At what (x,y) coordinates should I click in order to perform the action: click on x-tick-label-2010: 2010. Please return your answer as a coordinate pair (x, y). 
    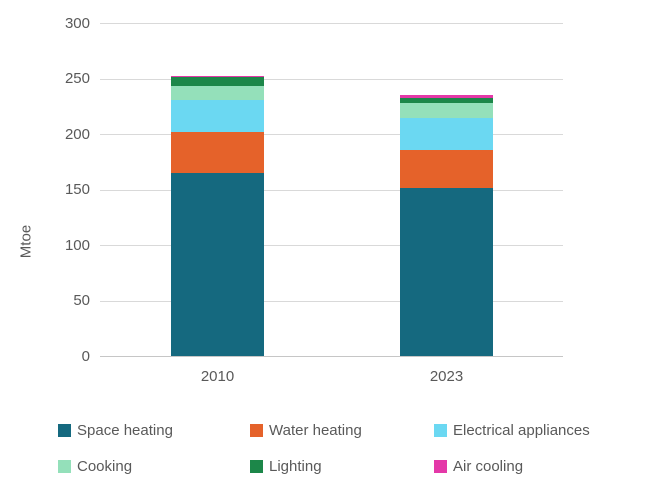
    Looking at the image, I should click on (217, 376).